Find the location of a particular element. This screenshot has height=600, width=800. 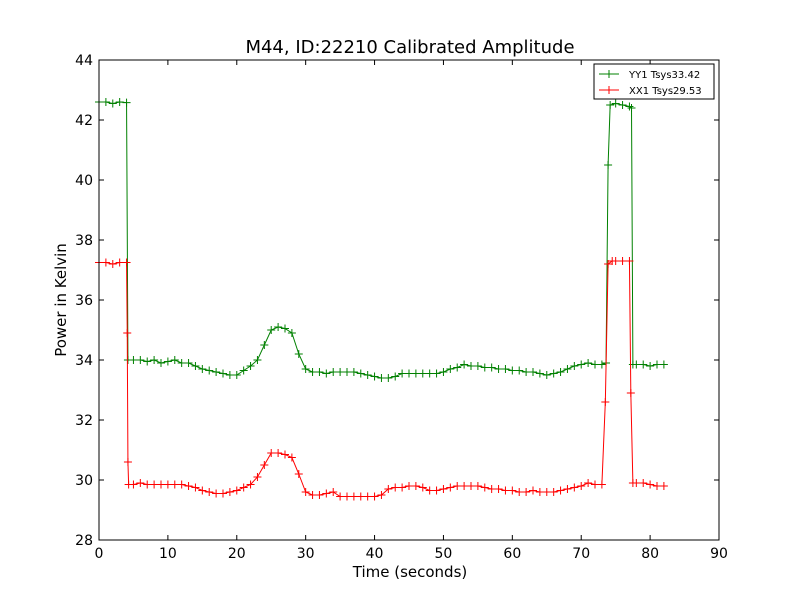

x-tick-label: 50 is located at coordinates (444, 554).